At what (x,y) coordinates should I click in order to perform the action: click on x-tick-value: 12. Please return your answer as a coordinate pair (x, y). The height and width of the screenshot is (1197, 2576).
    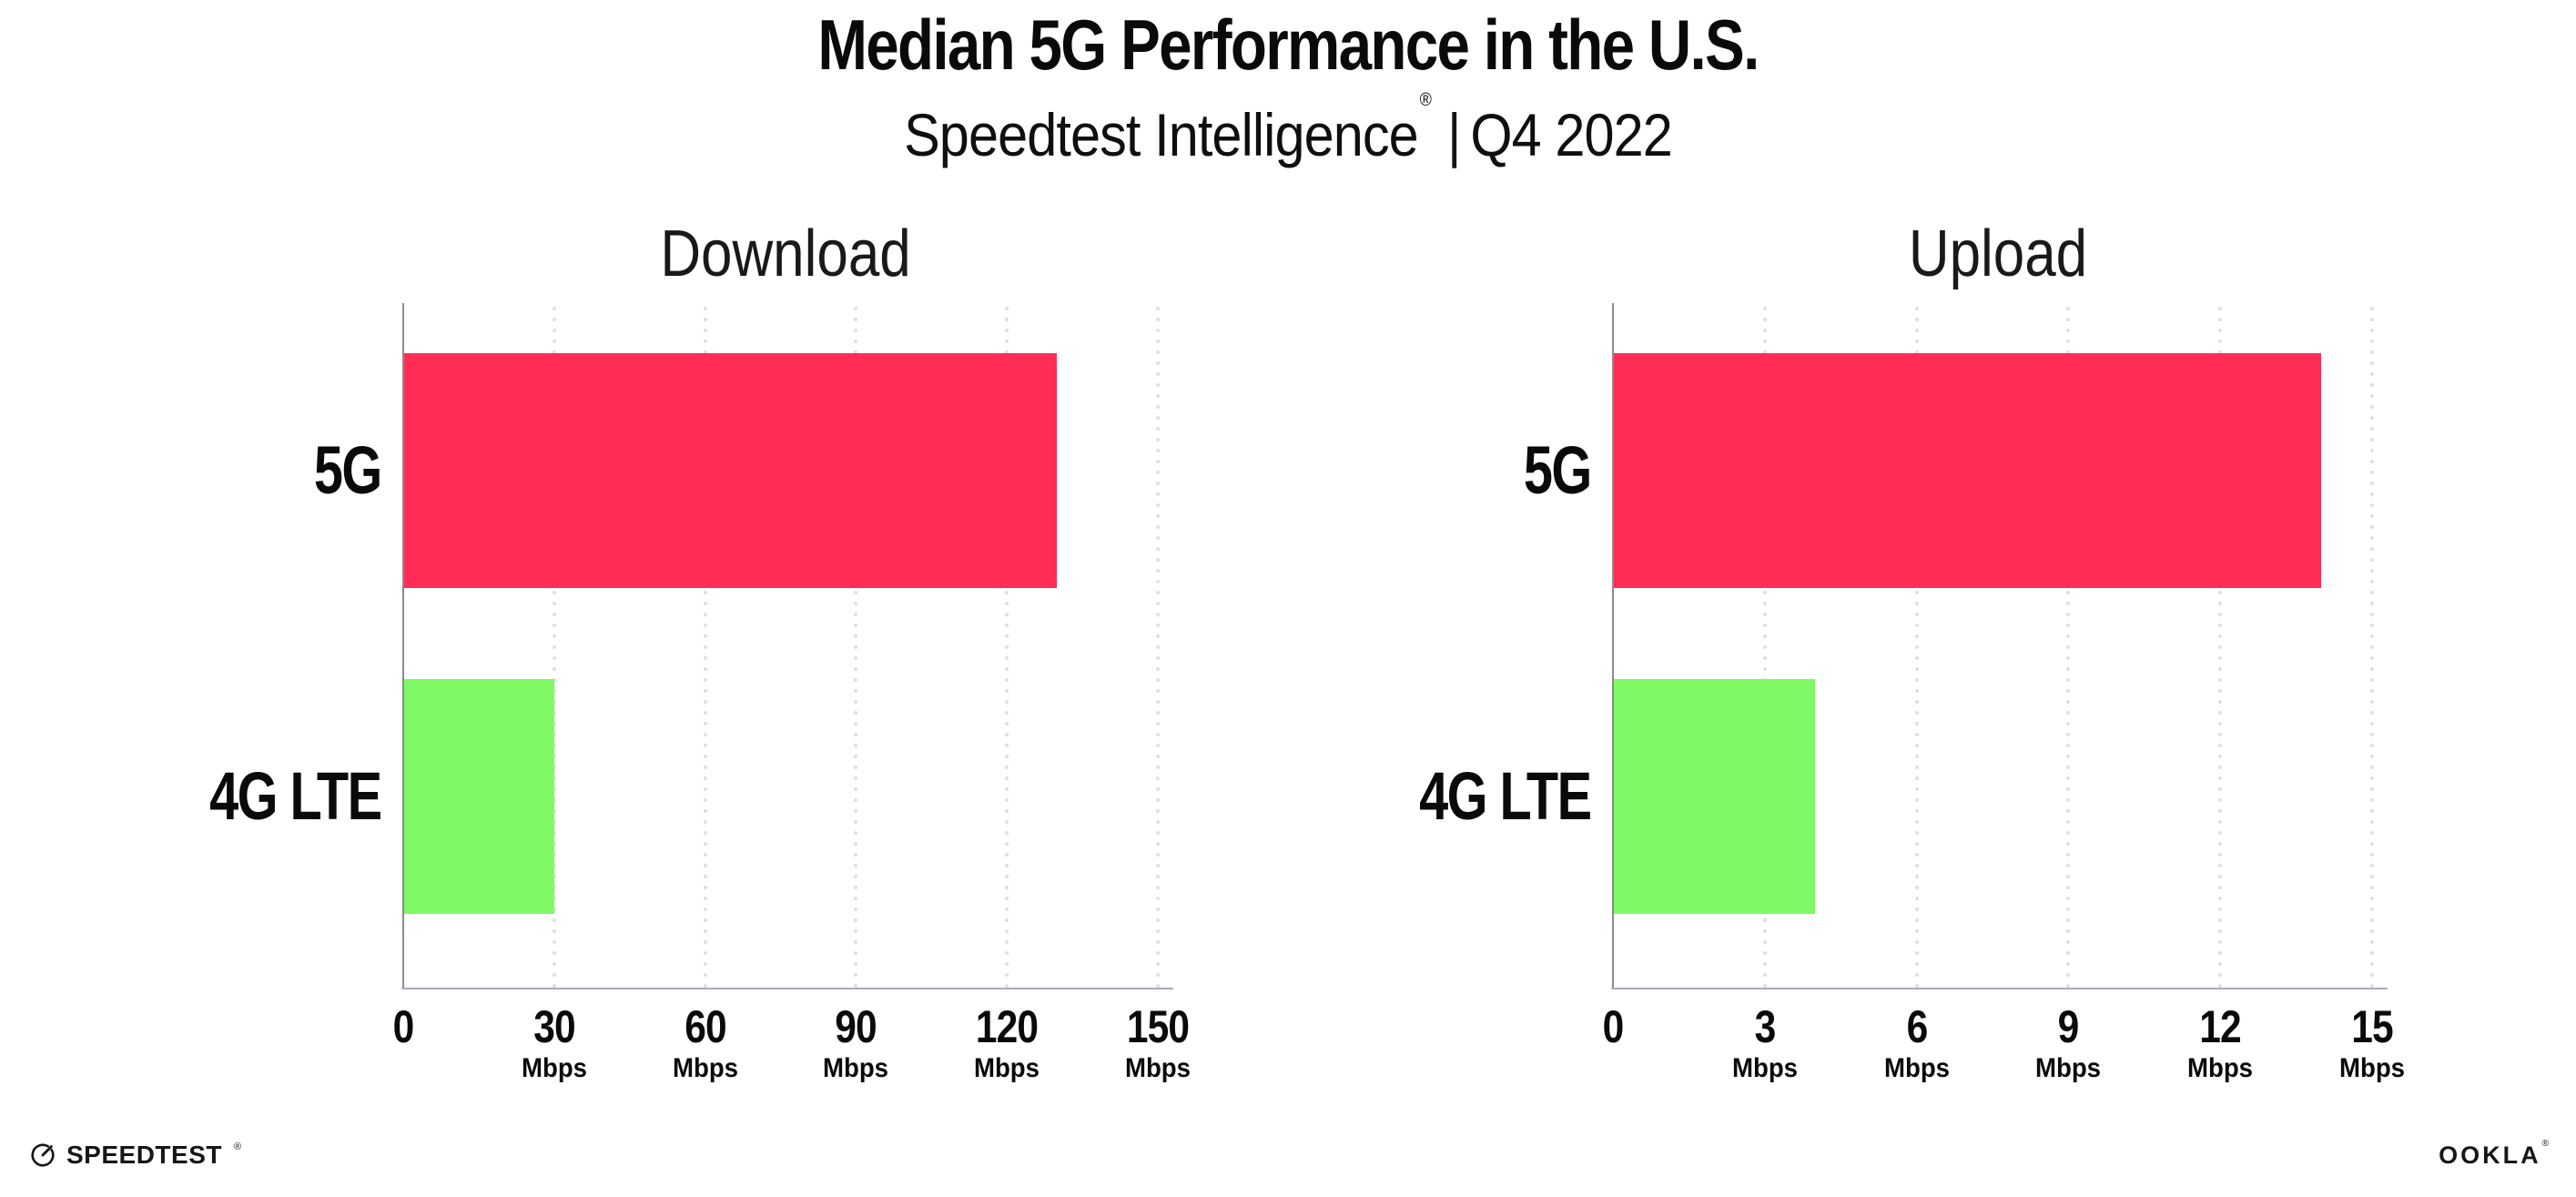
    Looking at the image, I should click on (2220, 1027).